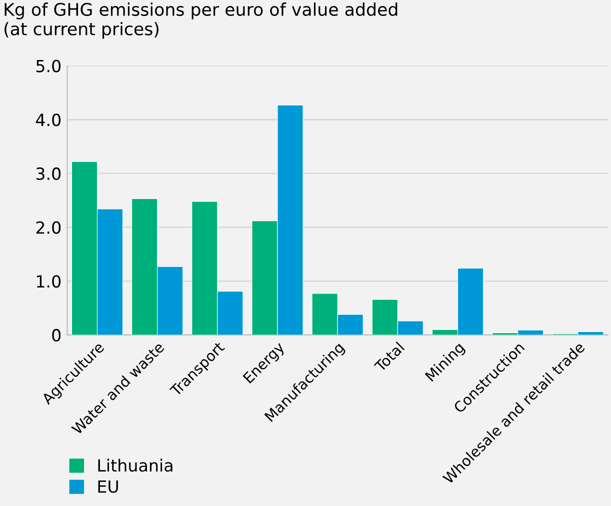  What do you see at coordinates (48, 281) in the screenshot?
I see `y-tick-label: 1.0` at bounding box center [48, 281].